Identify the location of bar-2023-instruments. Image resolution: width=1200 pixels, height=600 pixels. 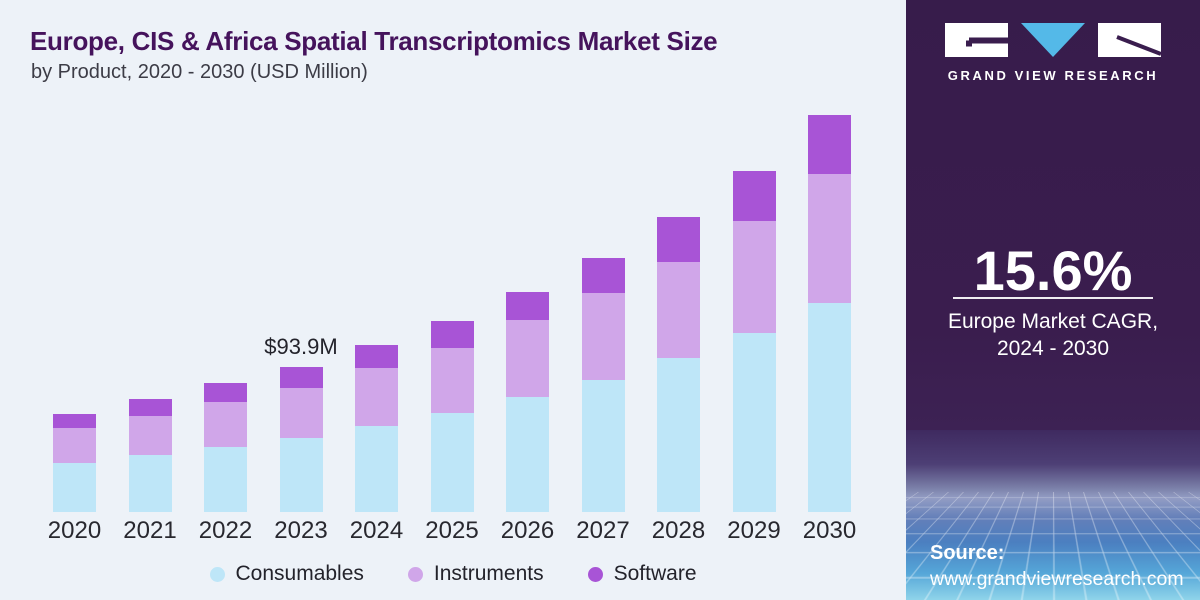
(301, 413).